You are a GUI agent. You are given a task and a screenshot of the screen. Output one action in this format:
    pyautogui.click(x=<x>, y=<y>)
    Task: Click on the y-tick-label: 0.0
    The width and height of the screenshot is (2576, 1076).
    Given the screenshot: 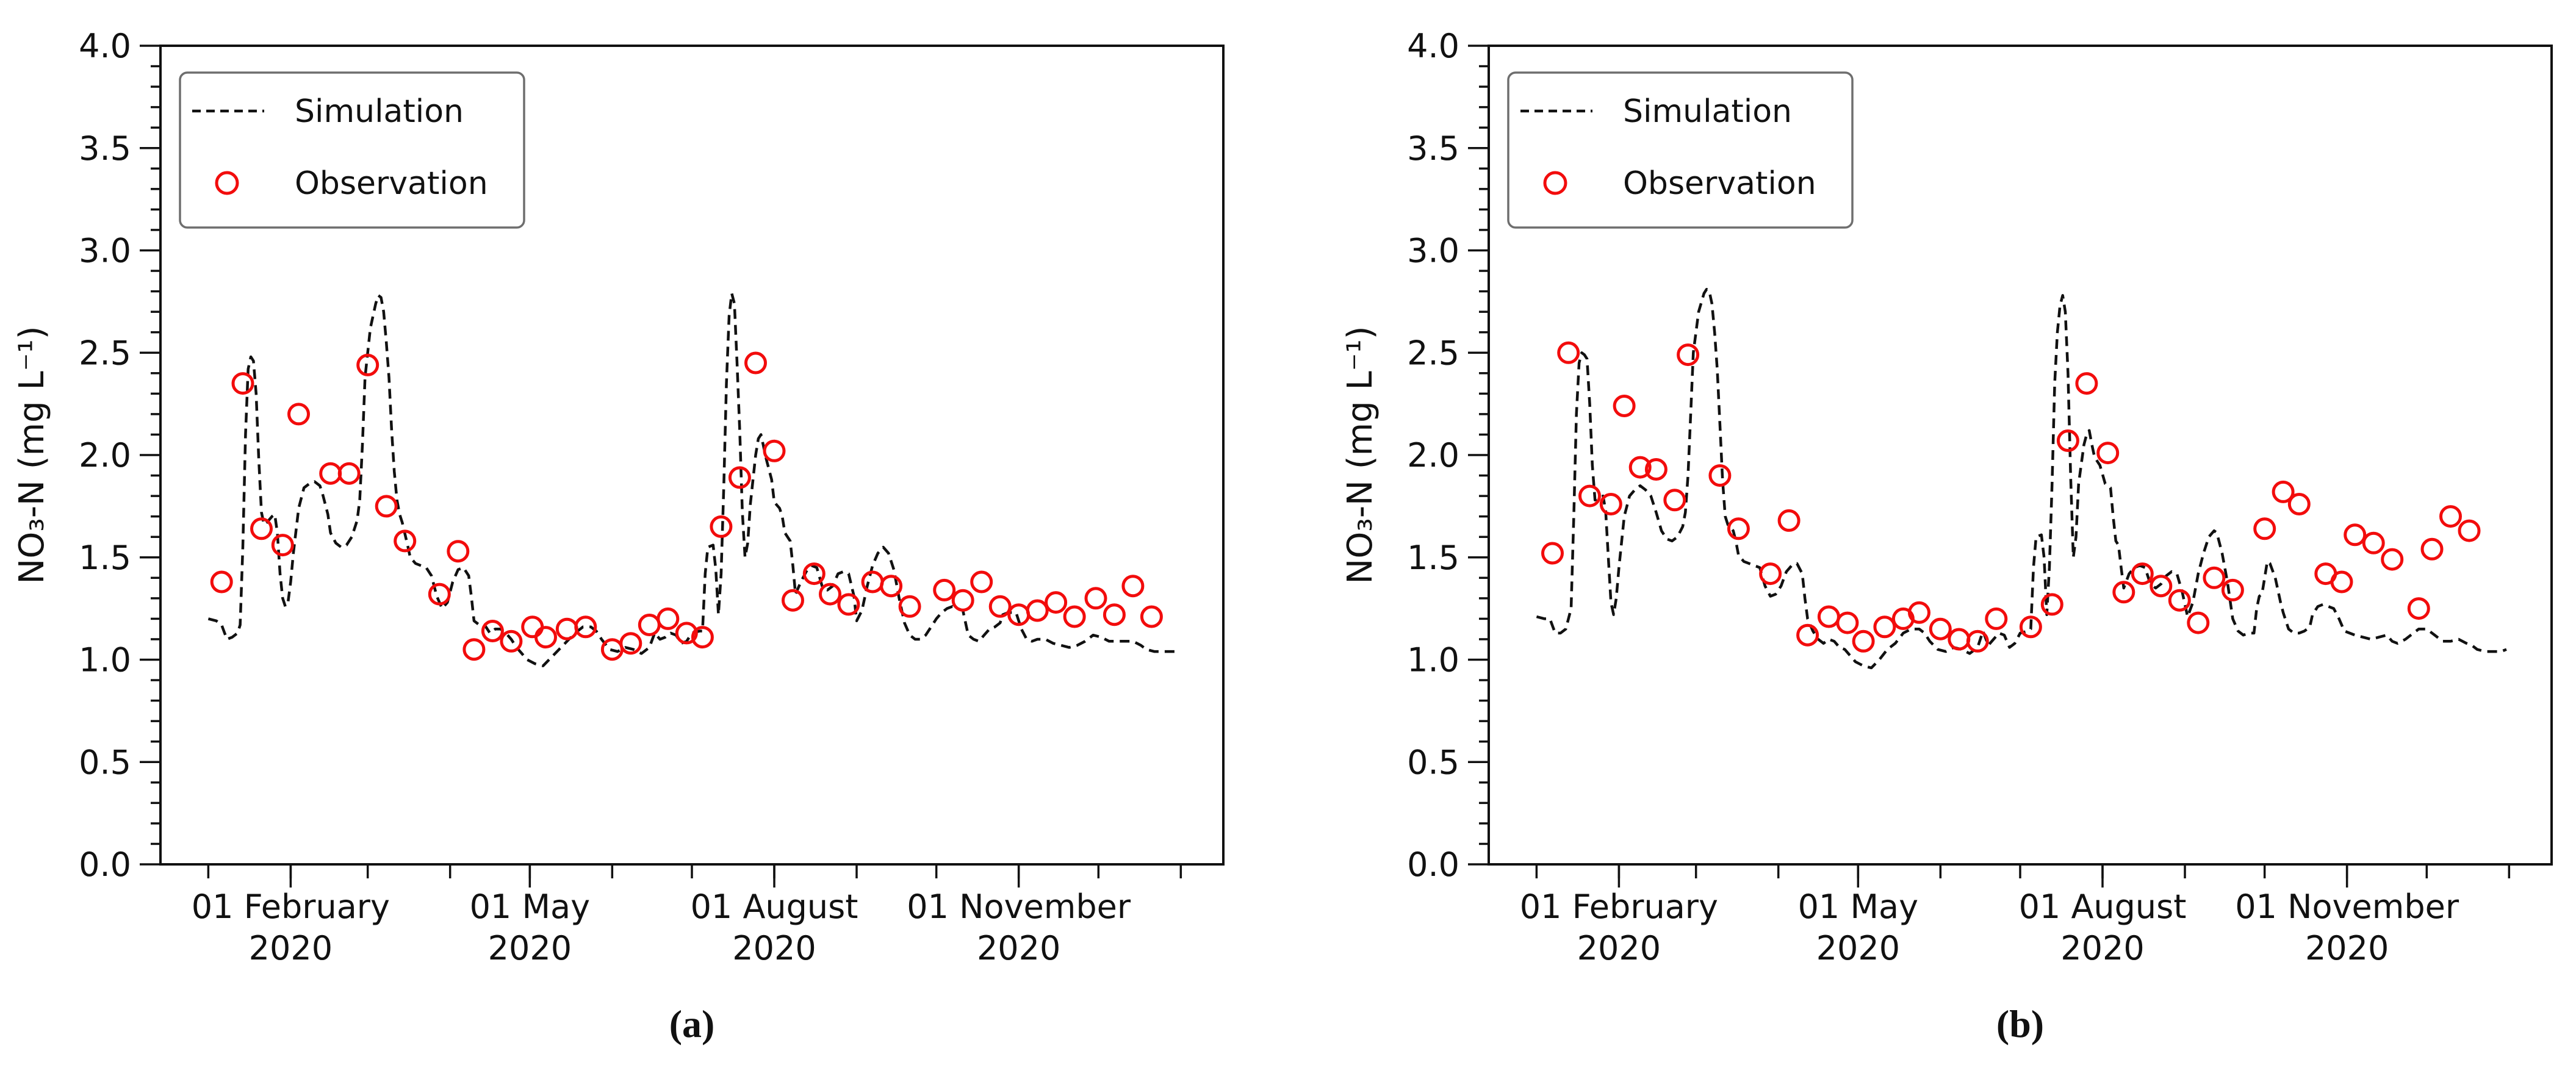 What is the action you would take?
    pyautogui.click(x=105, y=864)
    